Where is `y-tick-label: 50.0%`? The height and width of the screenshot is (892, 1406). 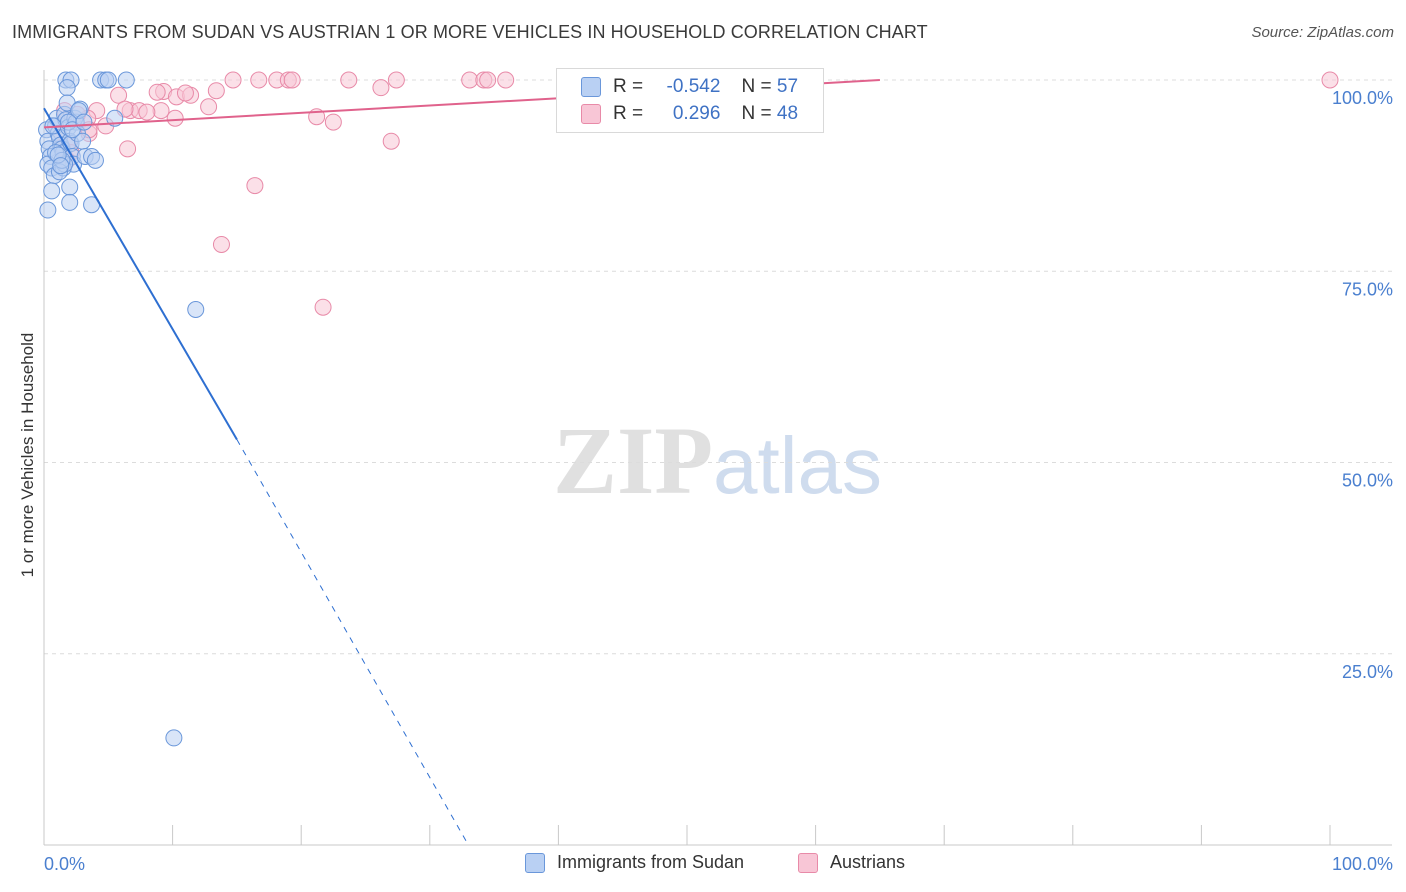
y-tick-label: 50.0% is located at coordinates (1367, 481).